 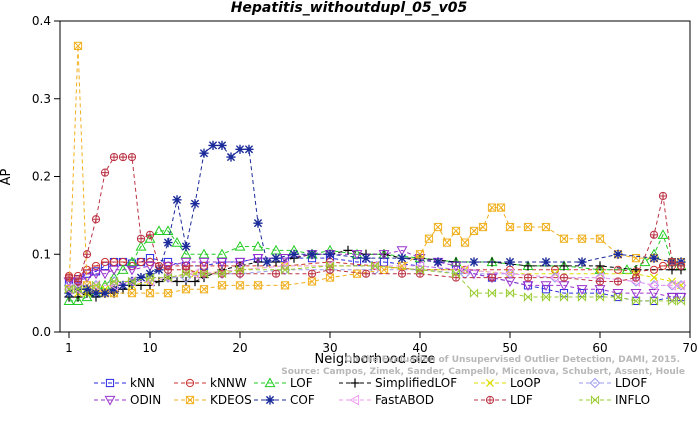 What do you see at coordinates (354, 400) in the screenshot?
I see `legend-marker-fastabod` at bounding box center [354, 400].